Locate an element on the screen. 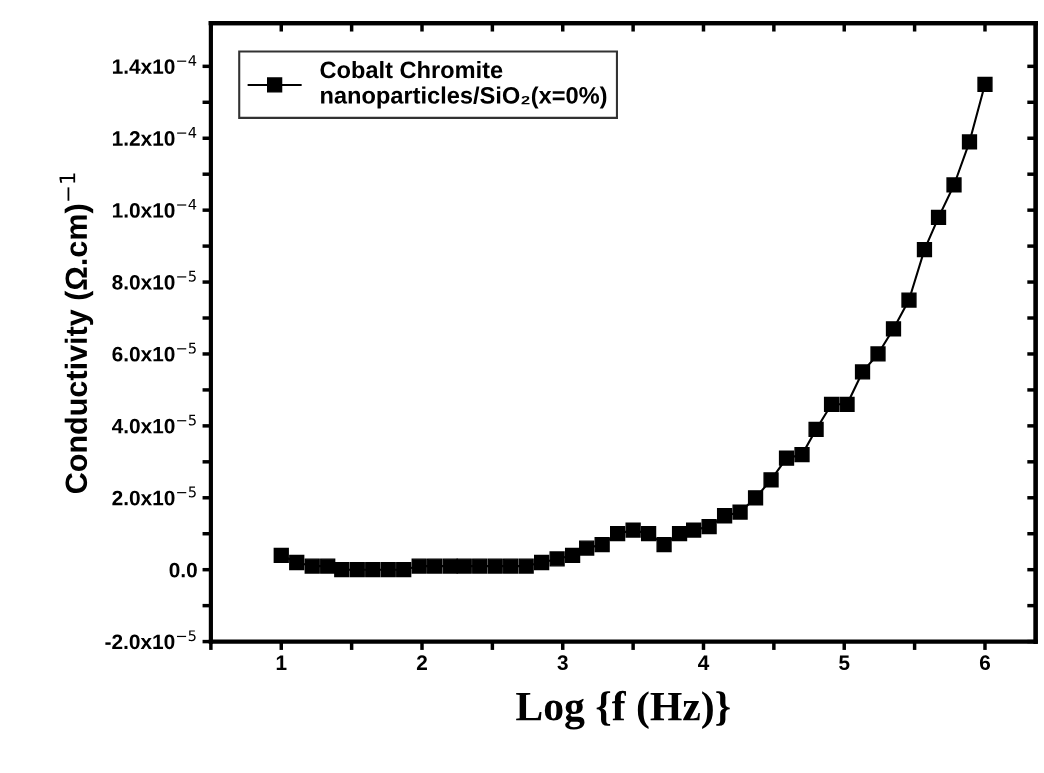 The height and width of the screenshot is (773, 1044). x-tick-label: 5 is located at coordinates (844, 663).